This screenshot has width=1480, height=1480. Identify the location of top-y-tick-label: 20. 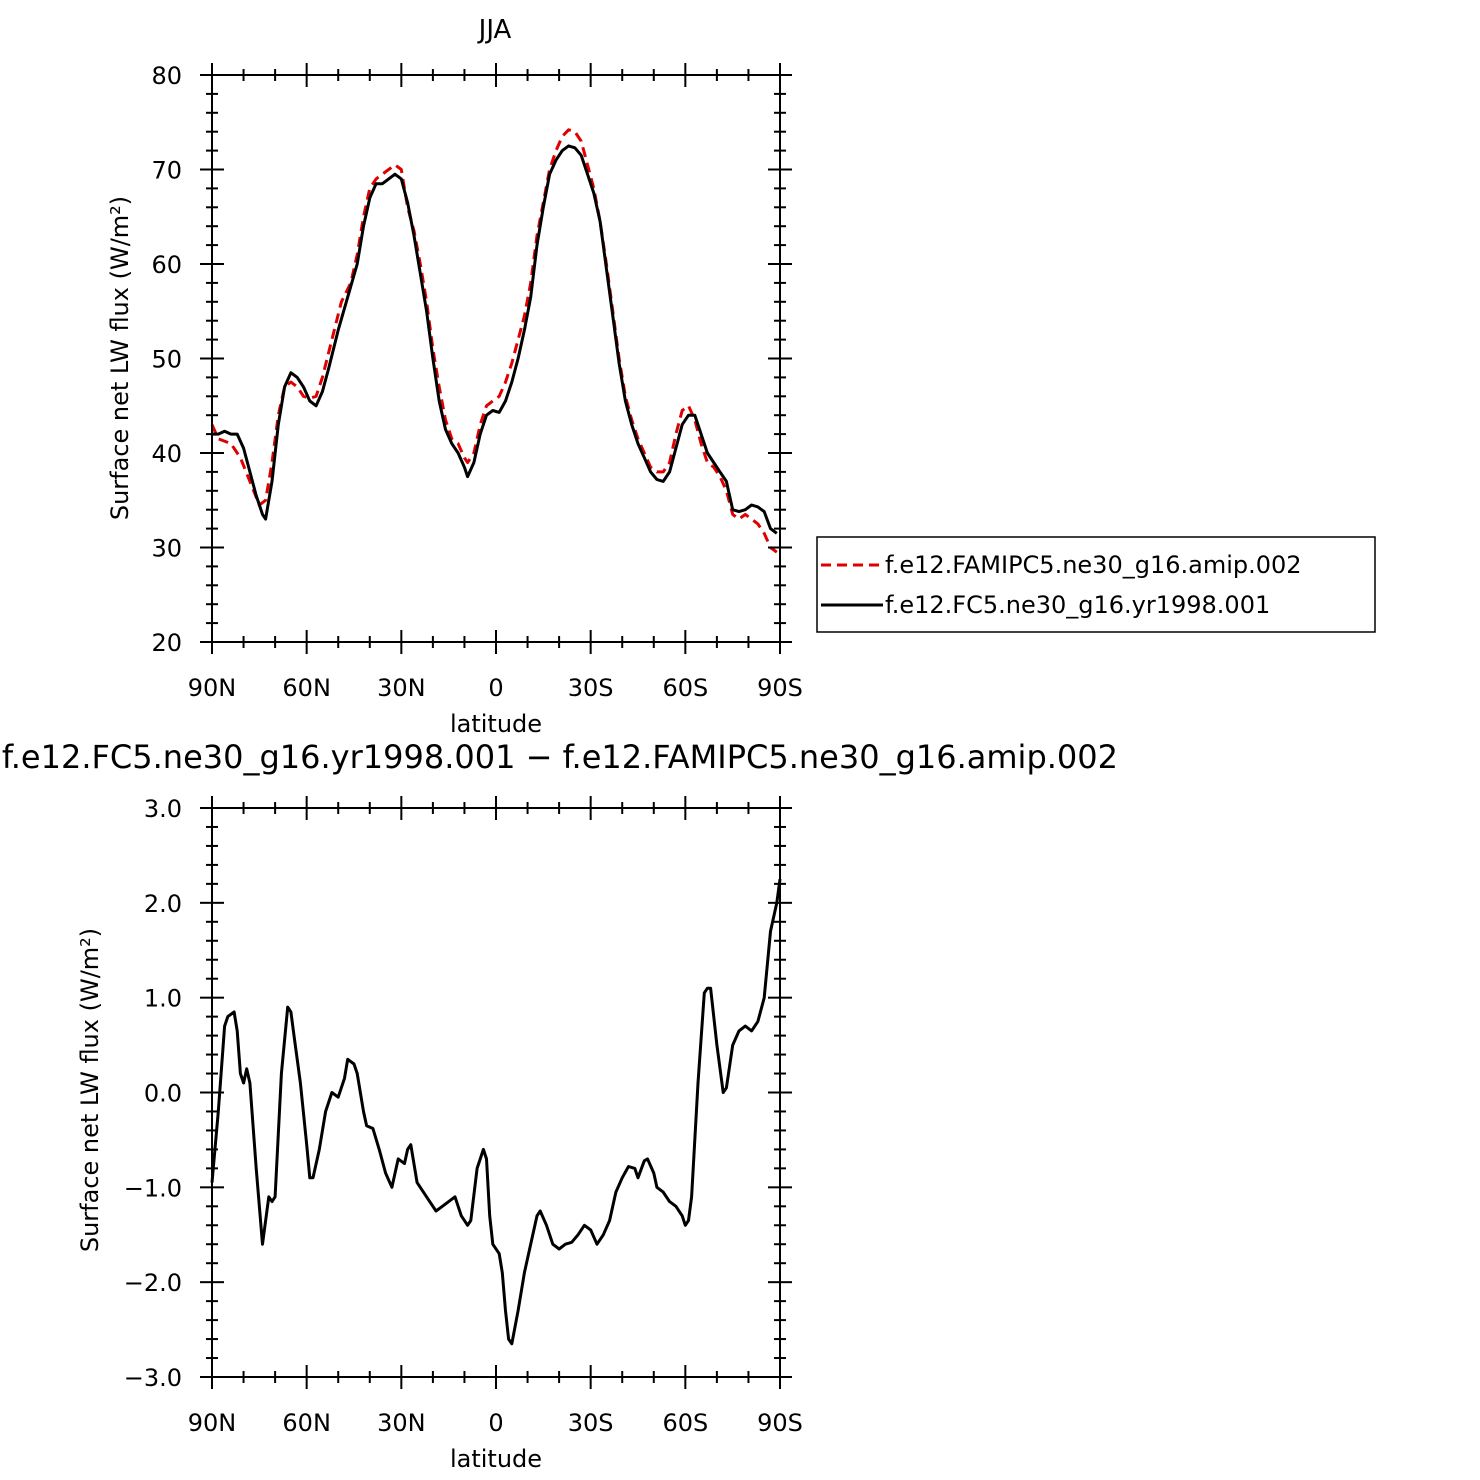
(166, 643).